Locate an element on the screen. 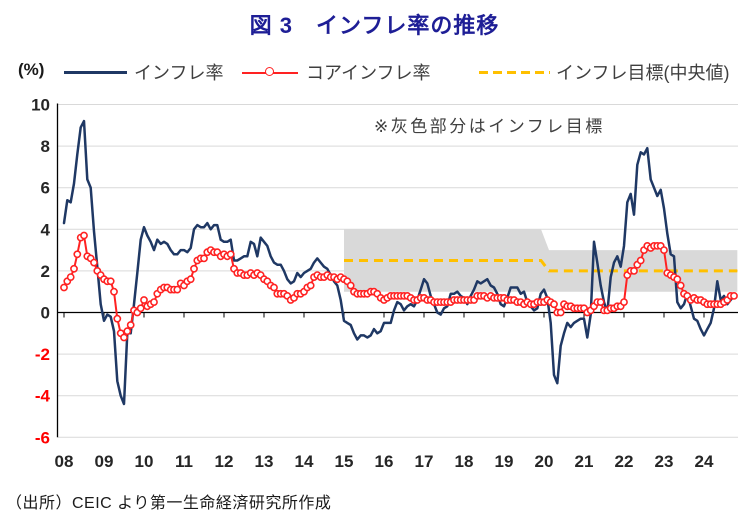 This screenshot has width=749, height=531. x-axis-label: 10 is located at coordinates (144, 461).